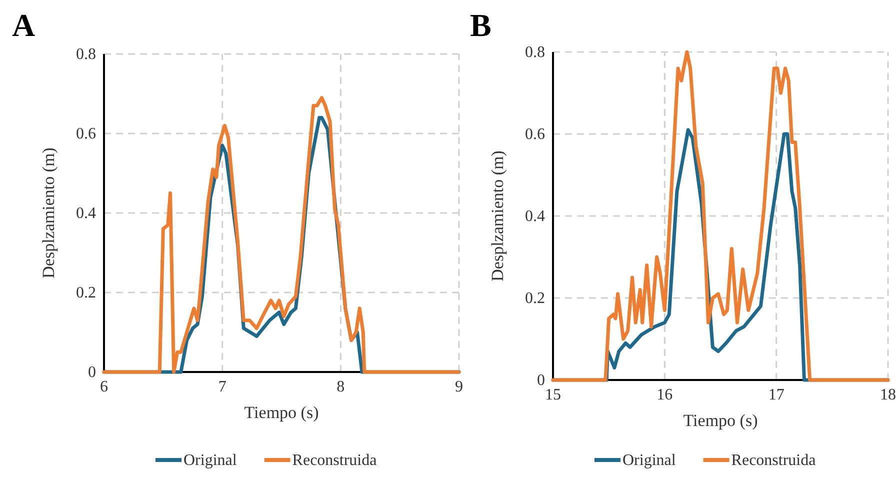 Image resolution: width=896 pixels, height=481 pixels. Describe the element at coordinates (24, 25) in the screenshot. I see `chart-title: A` at that location.